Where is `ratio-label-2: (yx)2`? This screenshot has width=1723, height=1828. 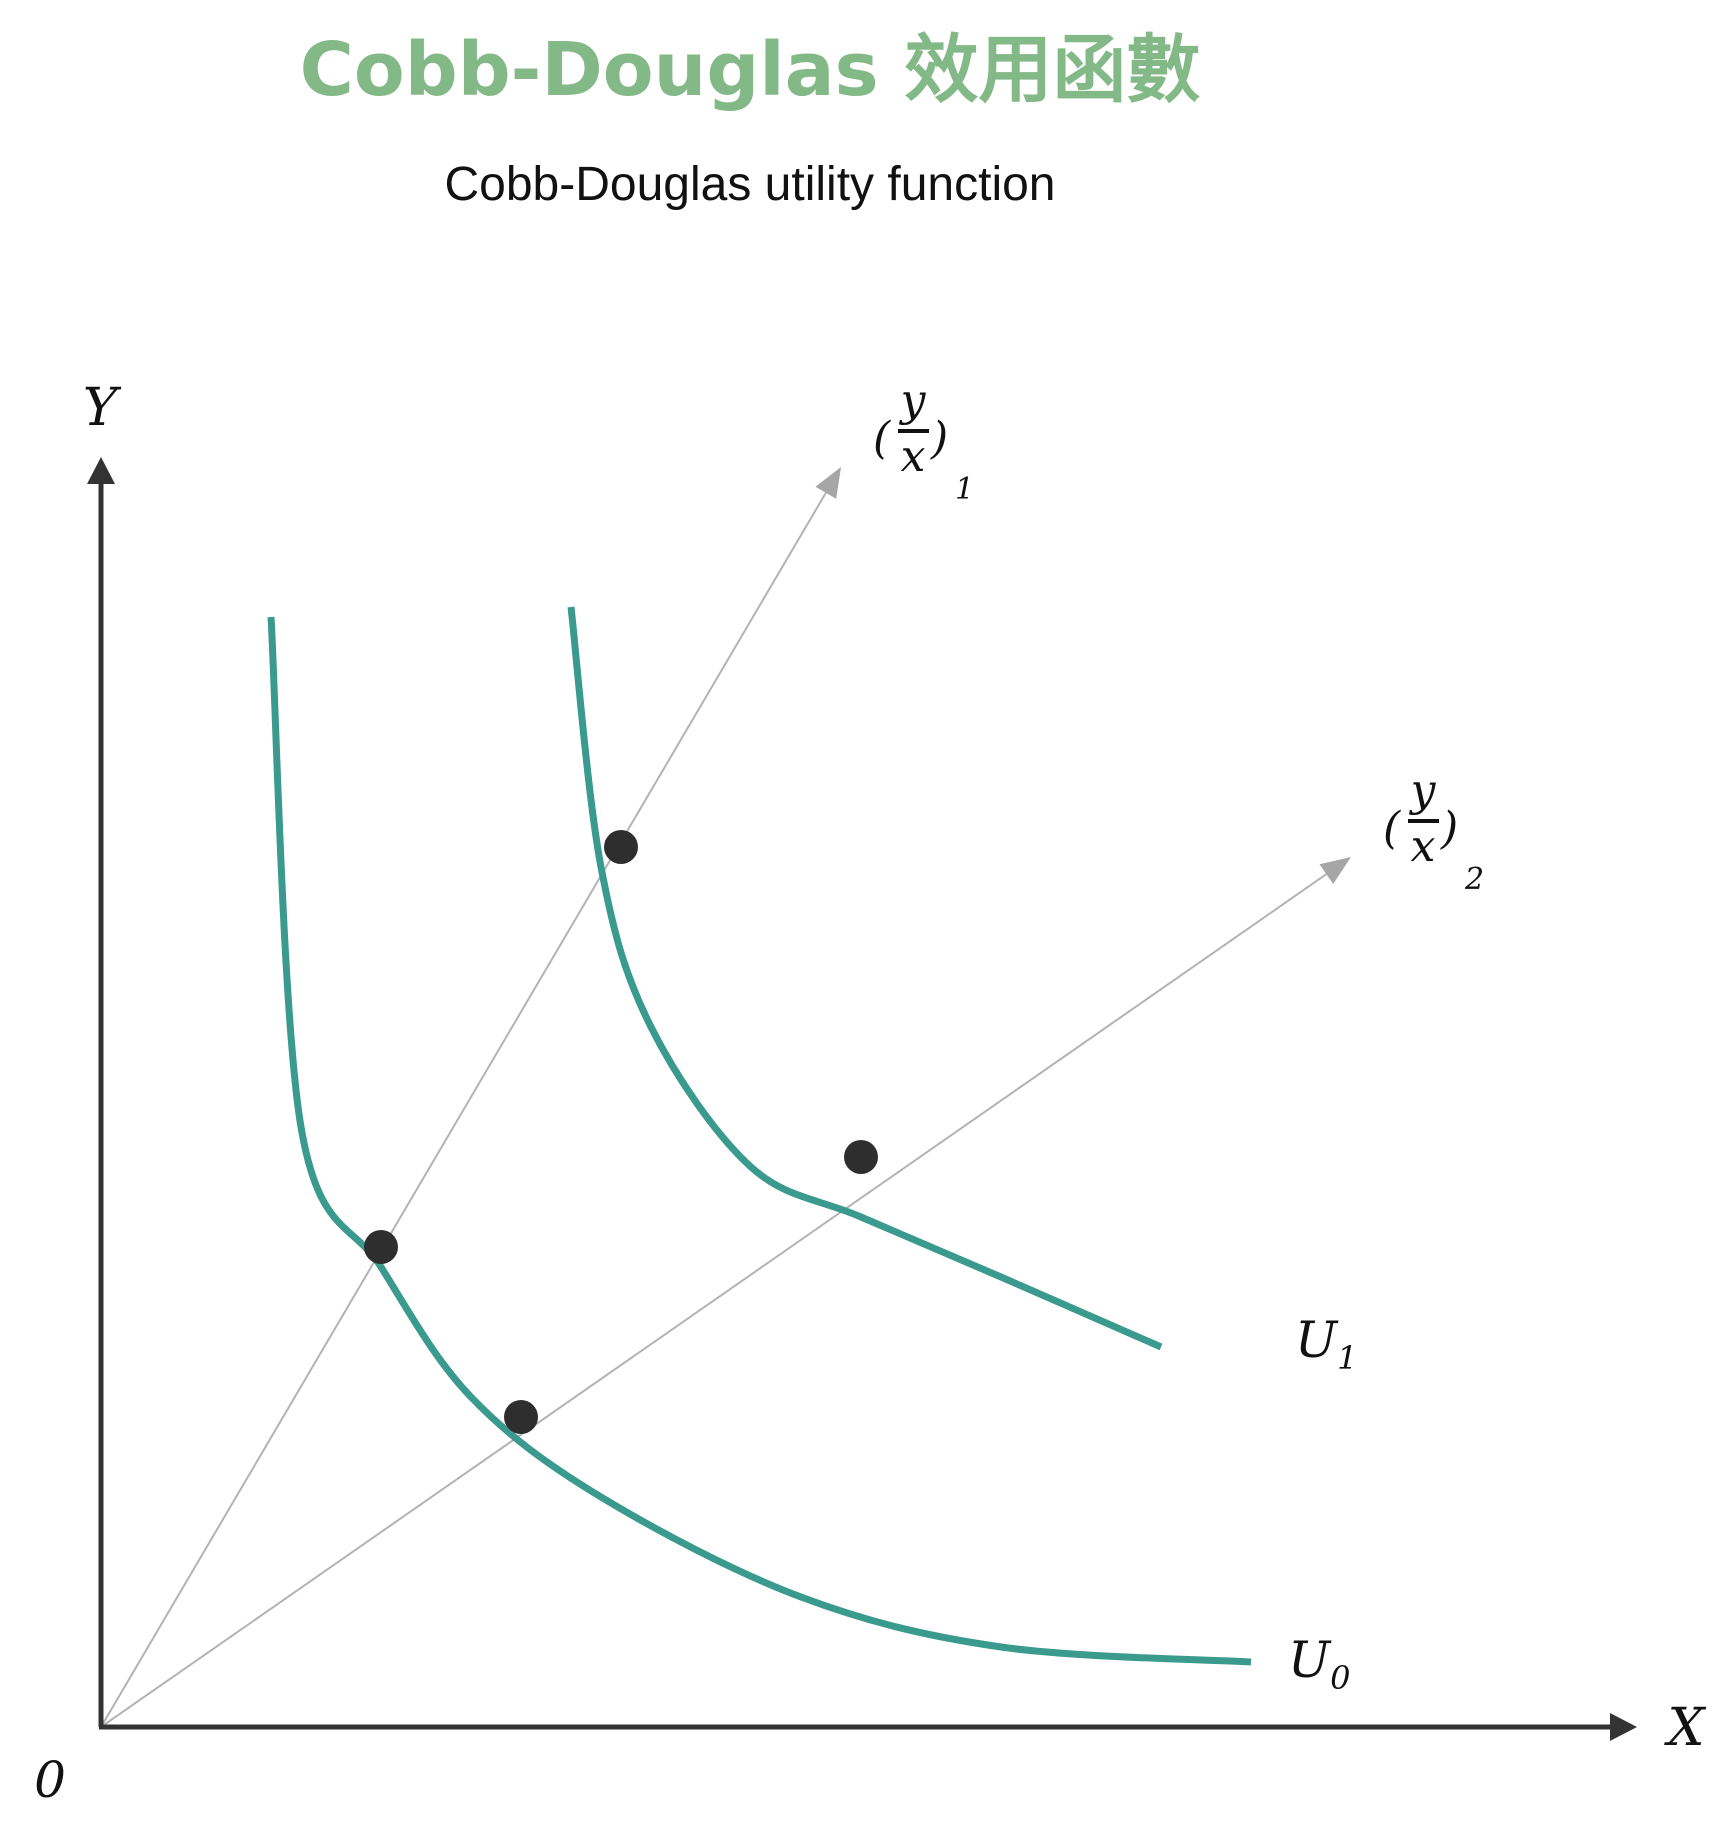
ratio-label-2: (yx)2 is located at coordinates (1433, 831).